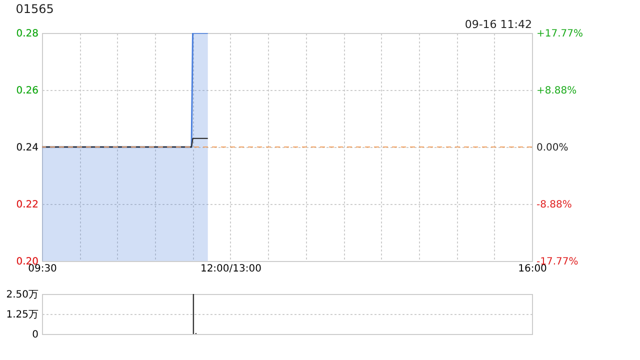 This screenshot has height=360, width=640. I want to click on y-tick-label: 2.50万, so click(22, 295).